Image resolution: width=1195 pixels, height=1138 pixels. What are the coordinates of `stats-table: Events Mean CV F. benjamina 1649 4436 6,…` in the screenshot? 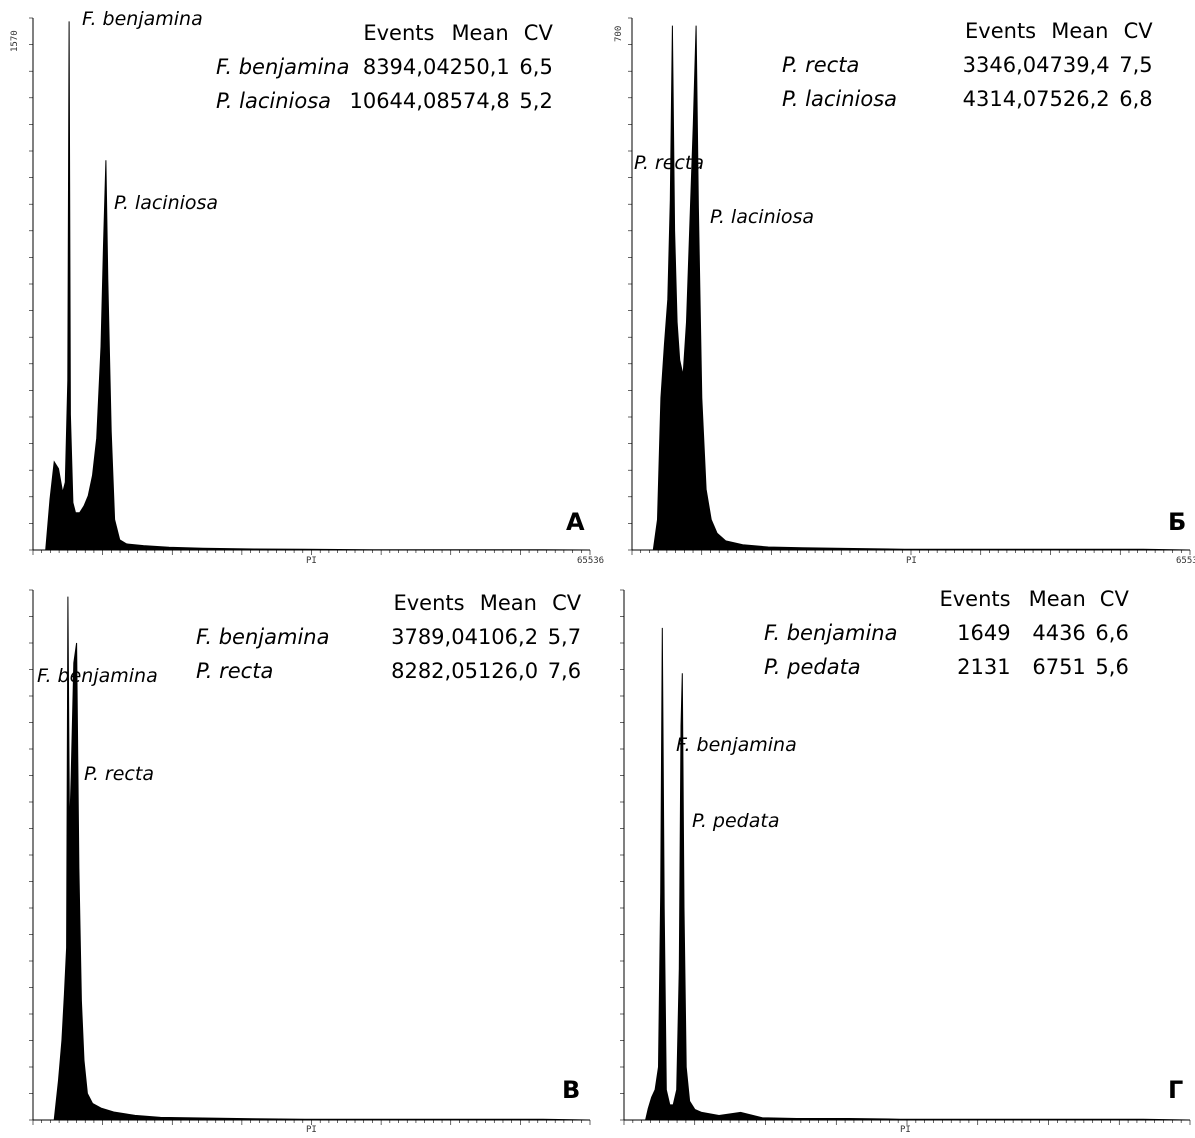 It's located at (946, 633).